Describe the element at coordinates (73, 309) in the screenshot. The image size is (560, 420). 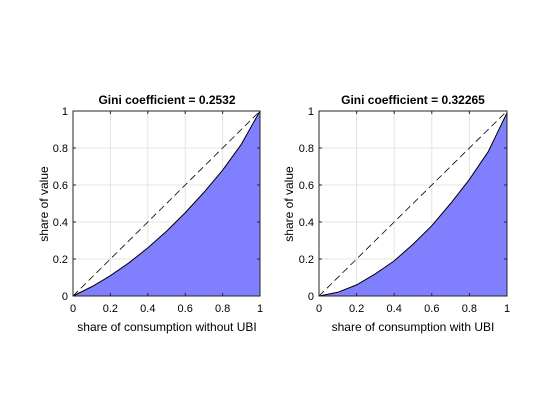
I see `left-x-tick-label-0: 0` at that location.